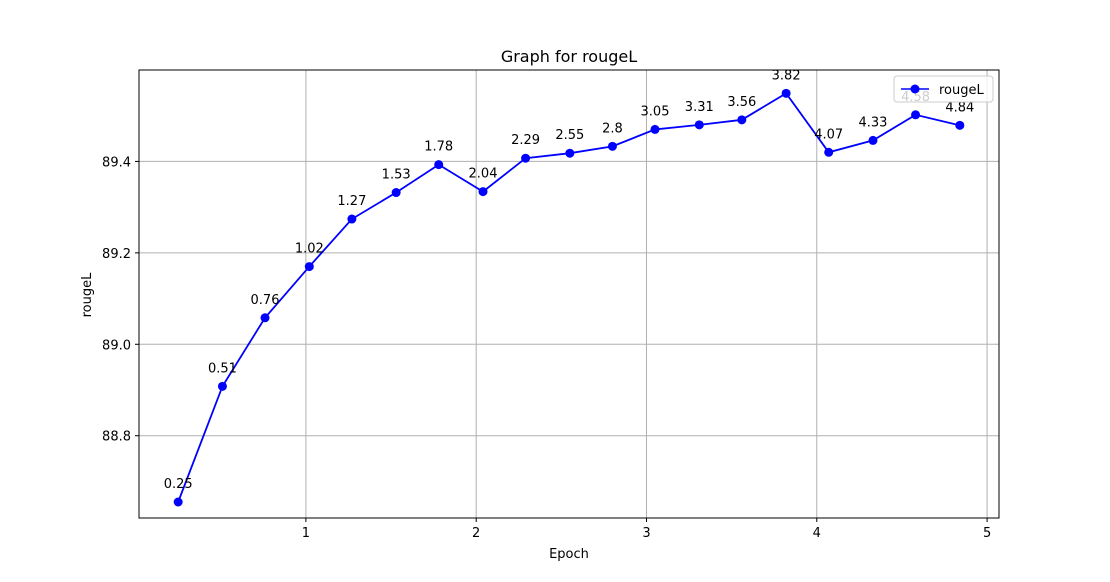 This screenshot has height=582, width=1110. Describe the element at coordinates (817, 533) in the screenshot. I see `x-tick-label: 4` at that location.